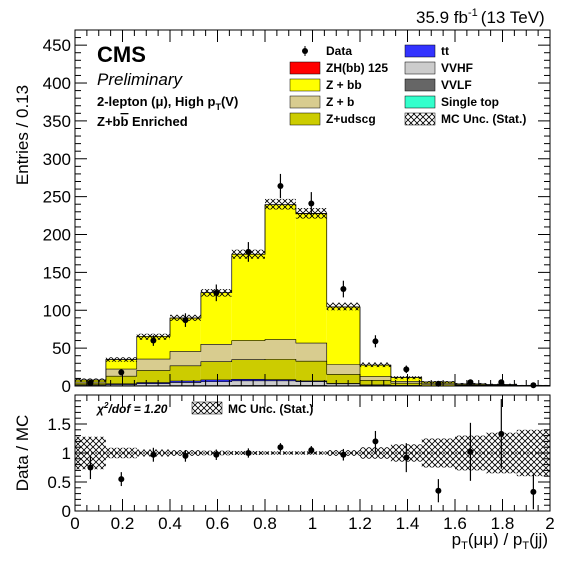 Image resolution: width=580 pixels, height=563 pixels. Describe the element at coordinates (207, 408) in the screenshot. I see `ratio-band-legend-swatch` at that location.